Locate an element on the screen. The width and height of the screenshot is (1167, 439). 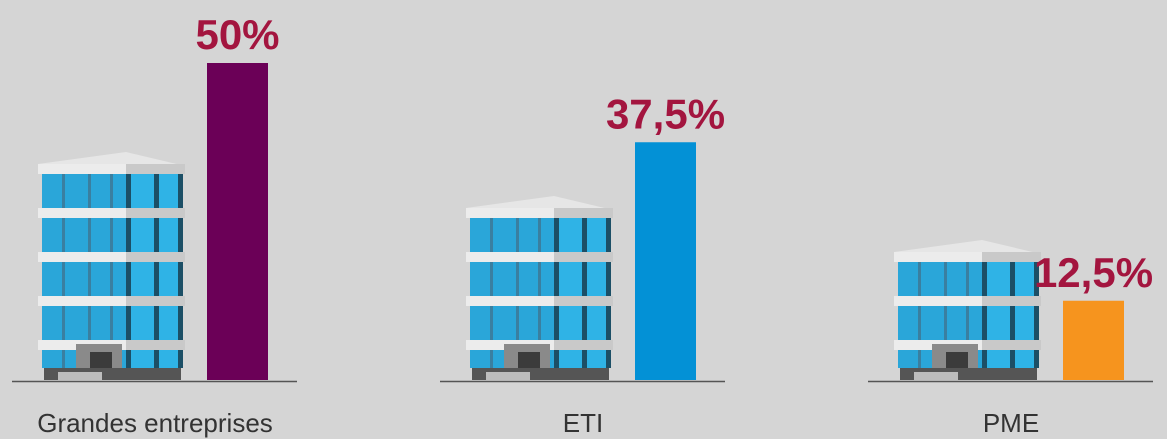
x-tick-label: PME is located at coordinates (1011, 423).